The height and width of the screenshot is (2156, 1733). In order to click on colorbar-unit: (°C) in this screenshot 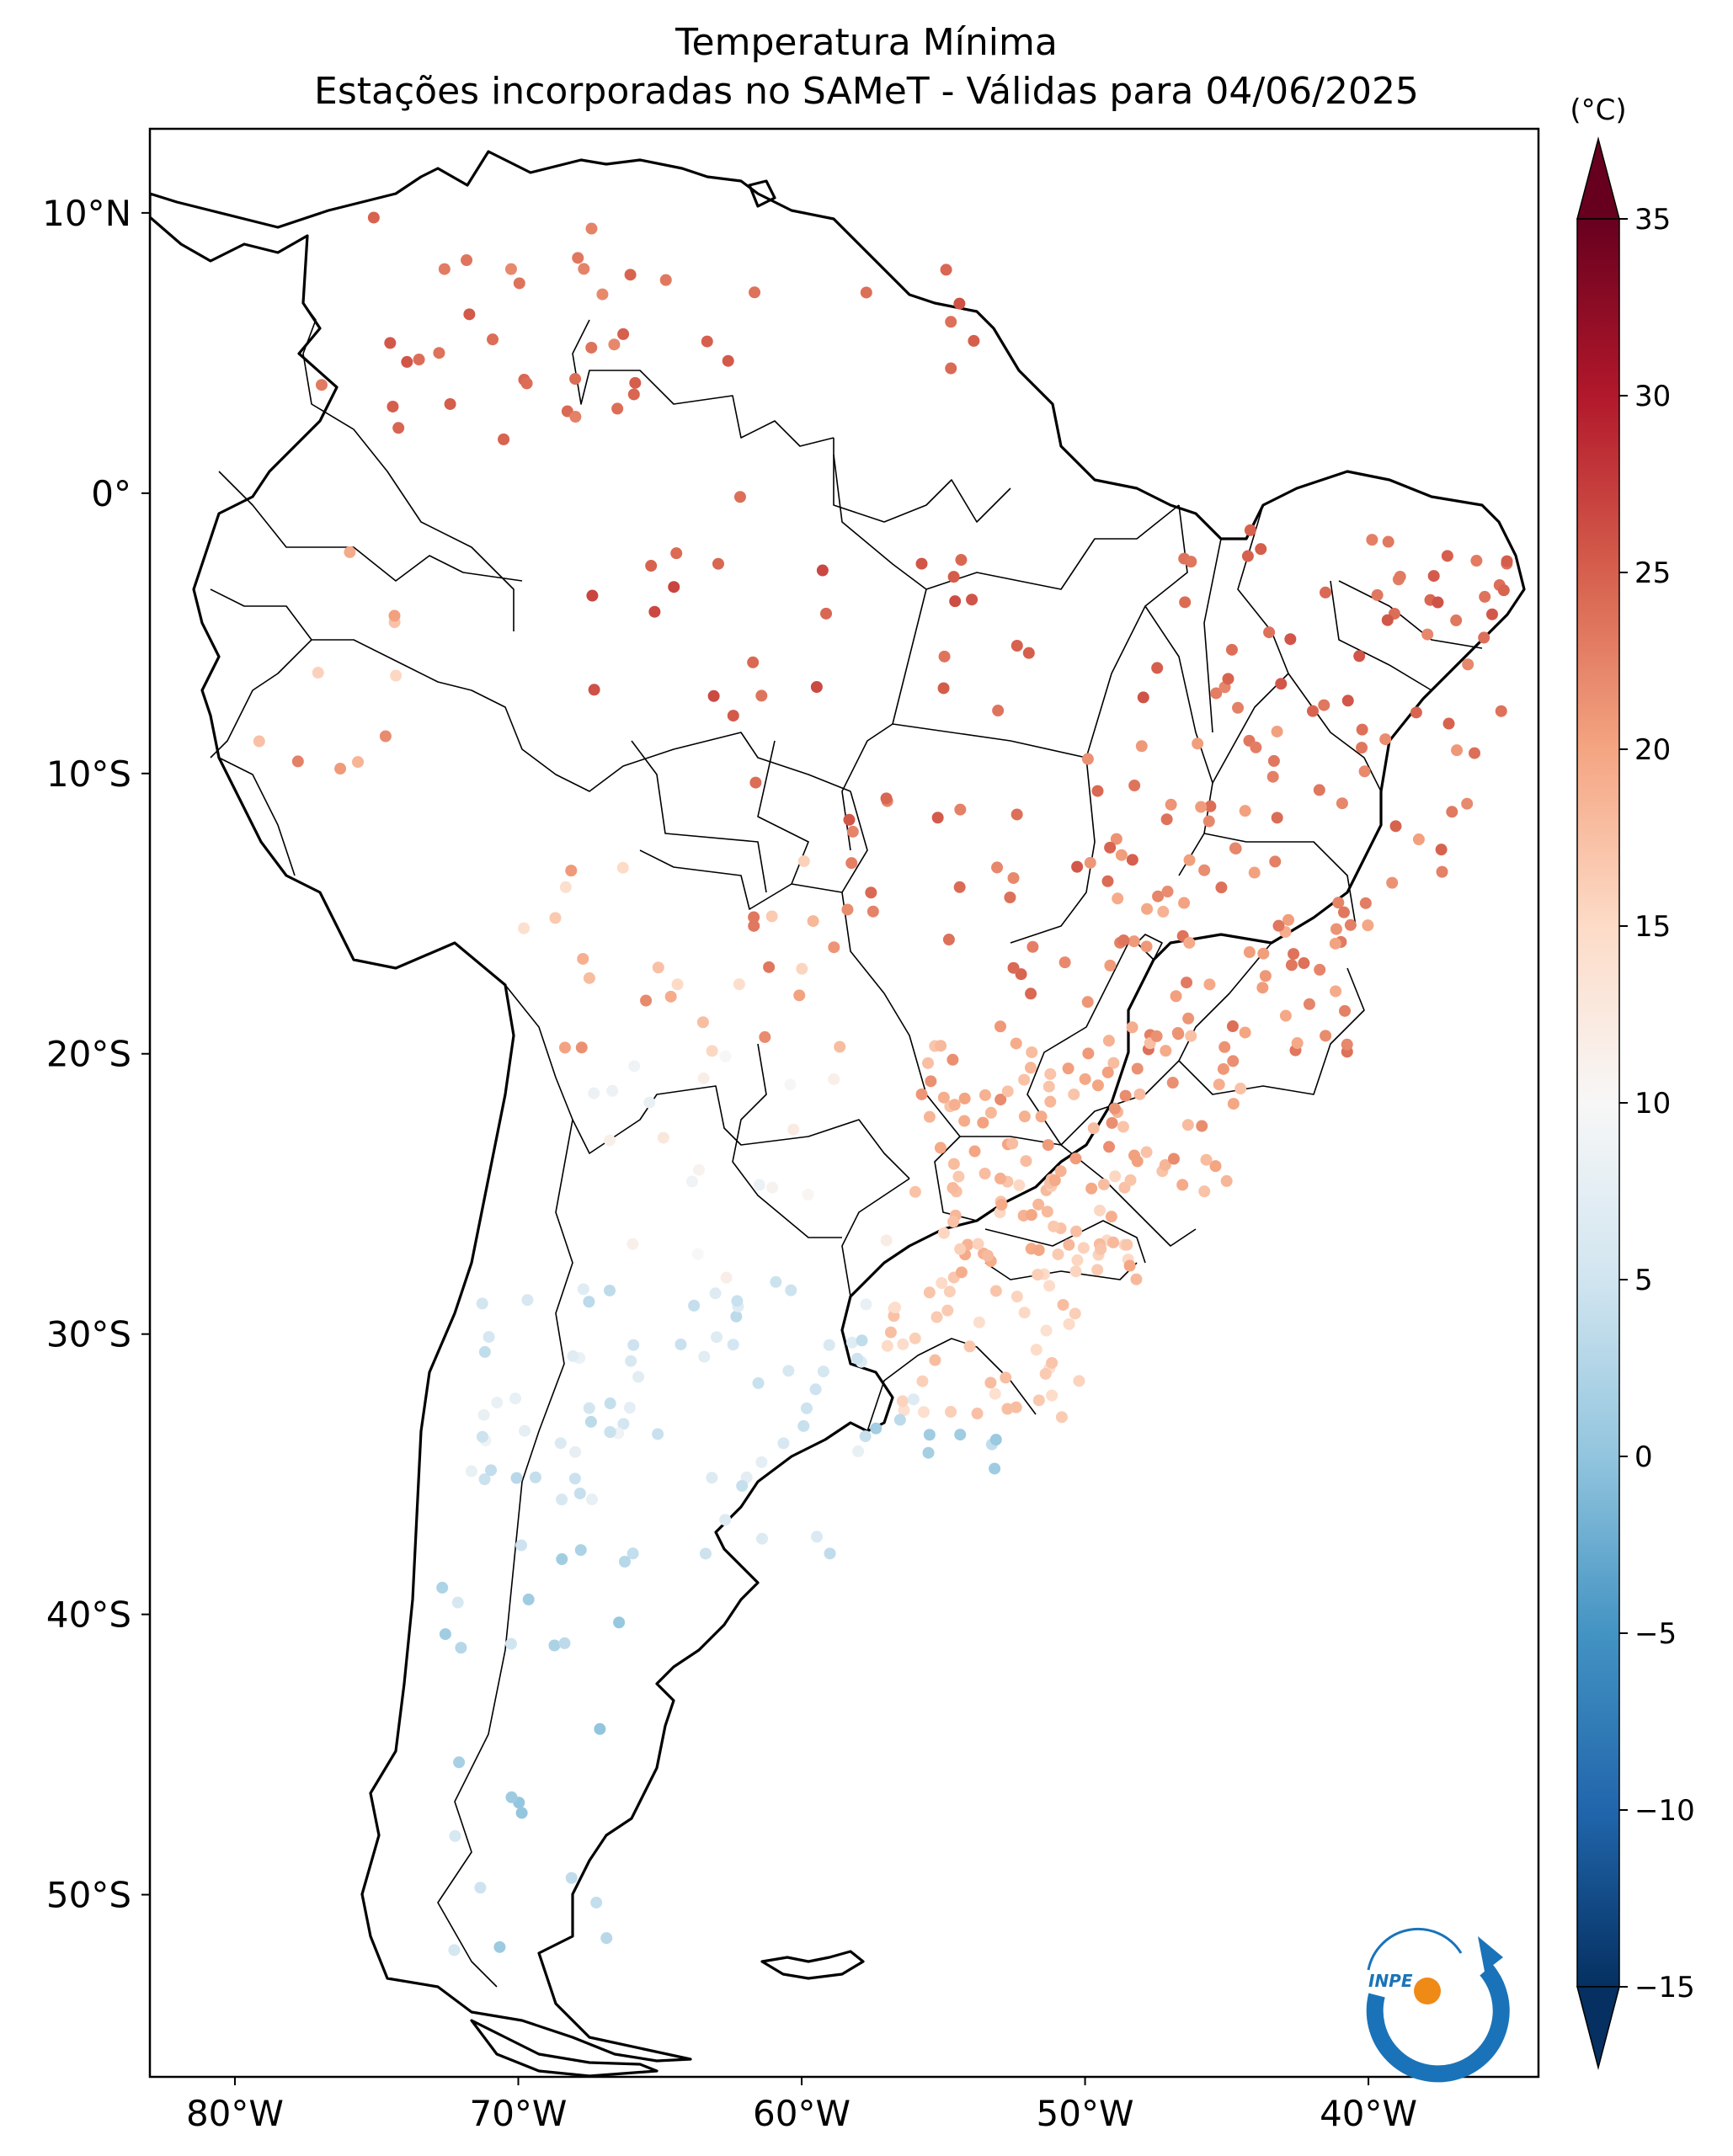, I will do `click(1598, 110)`.